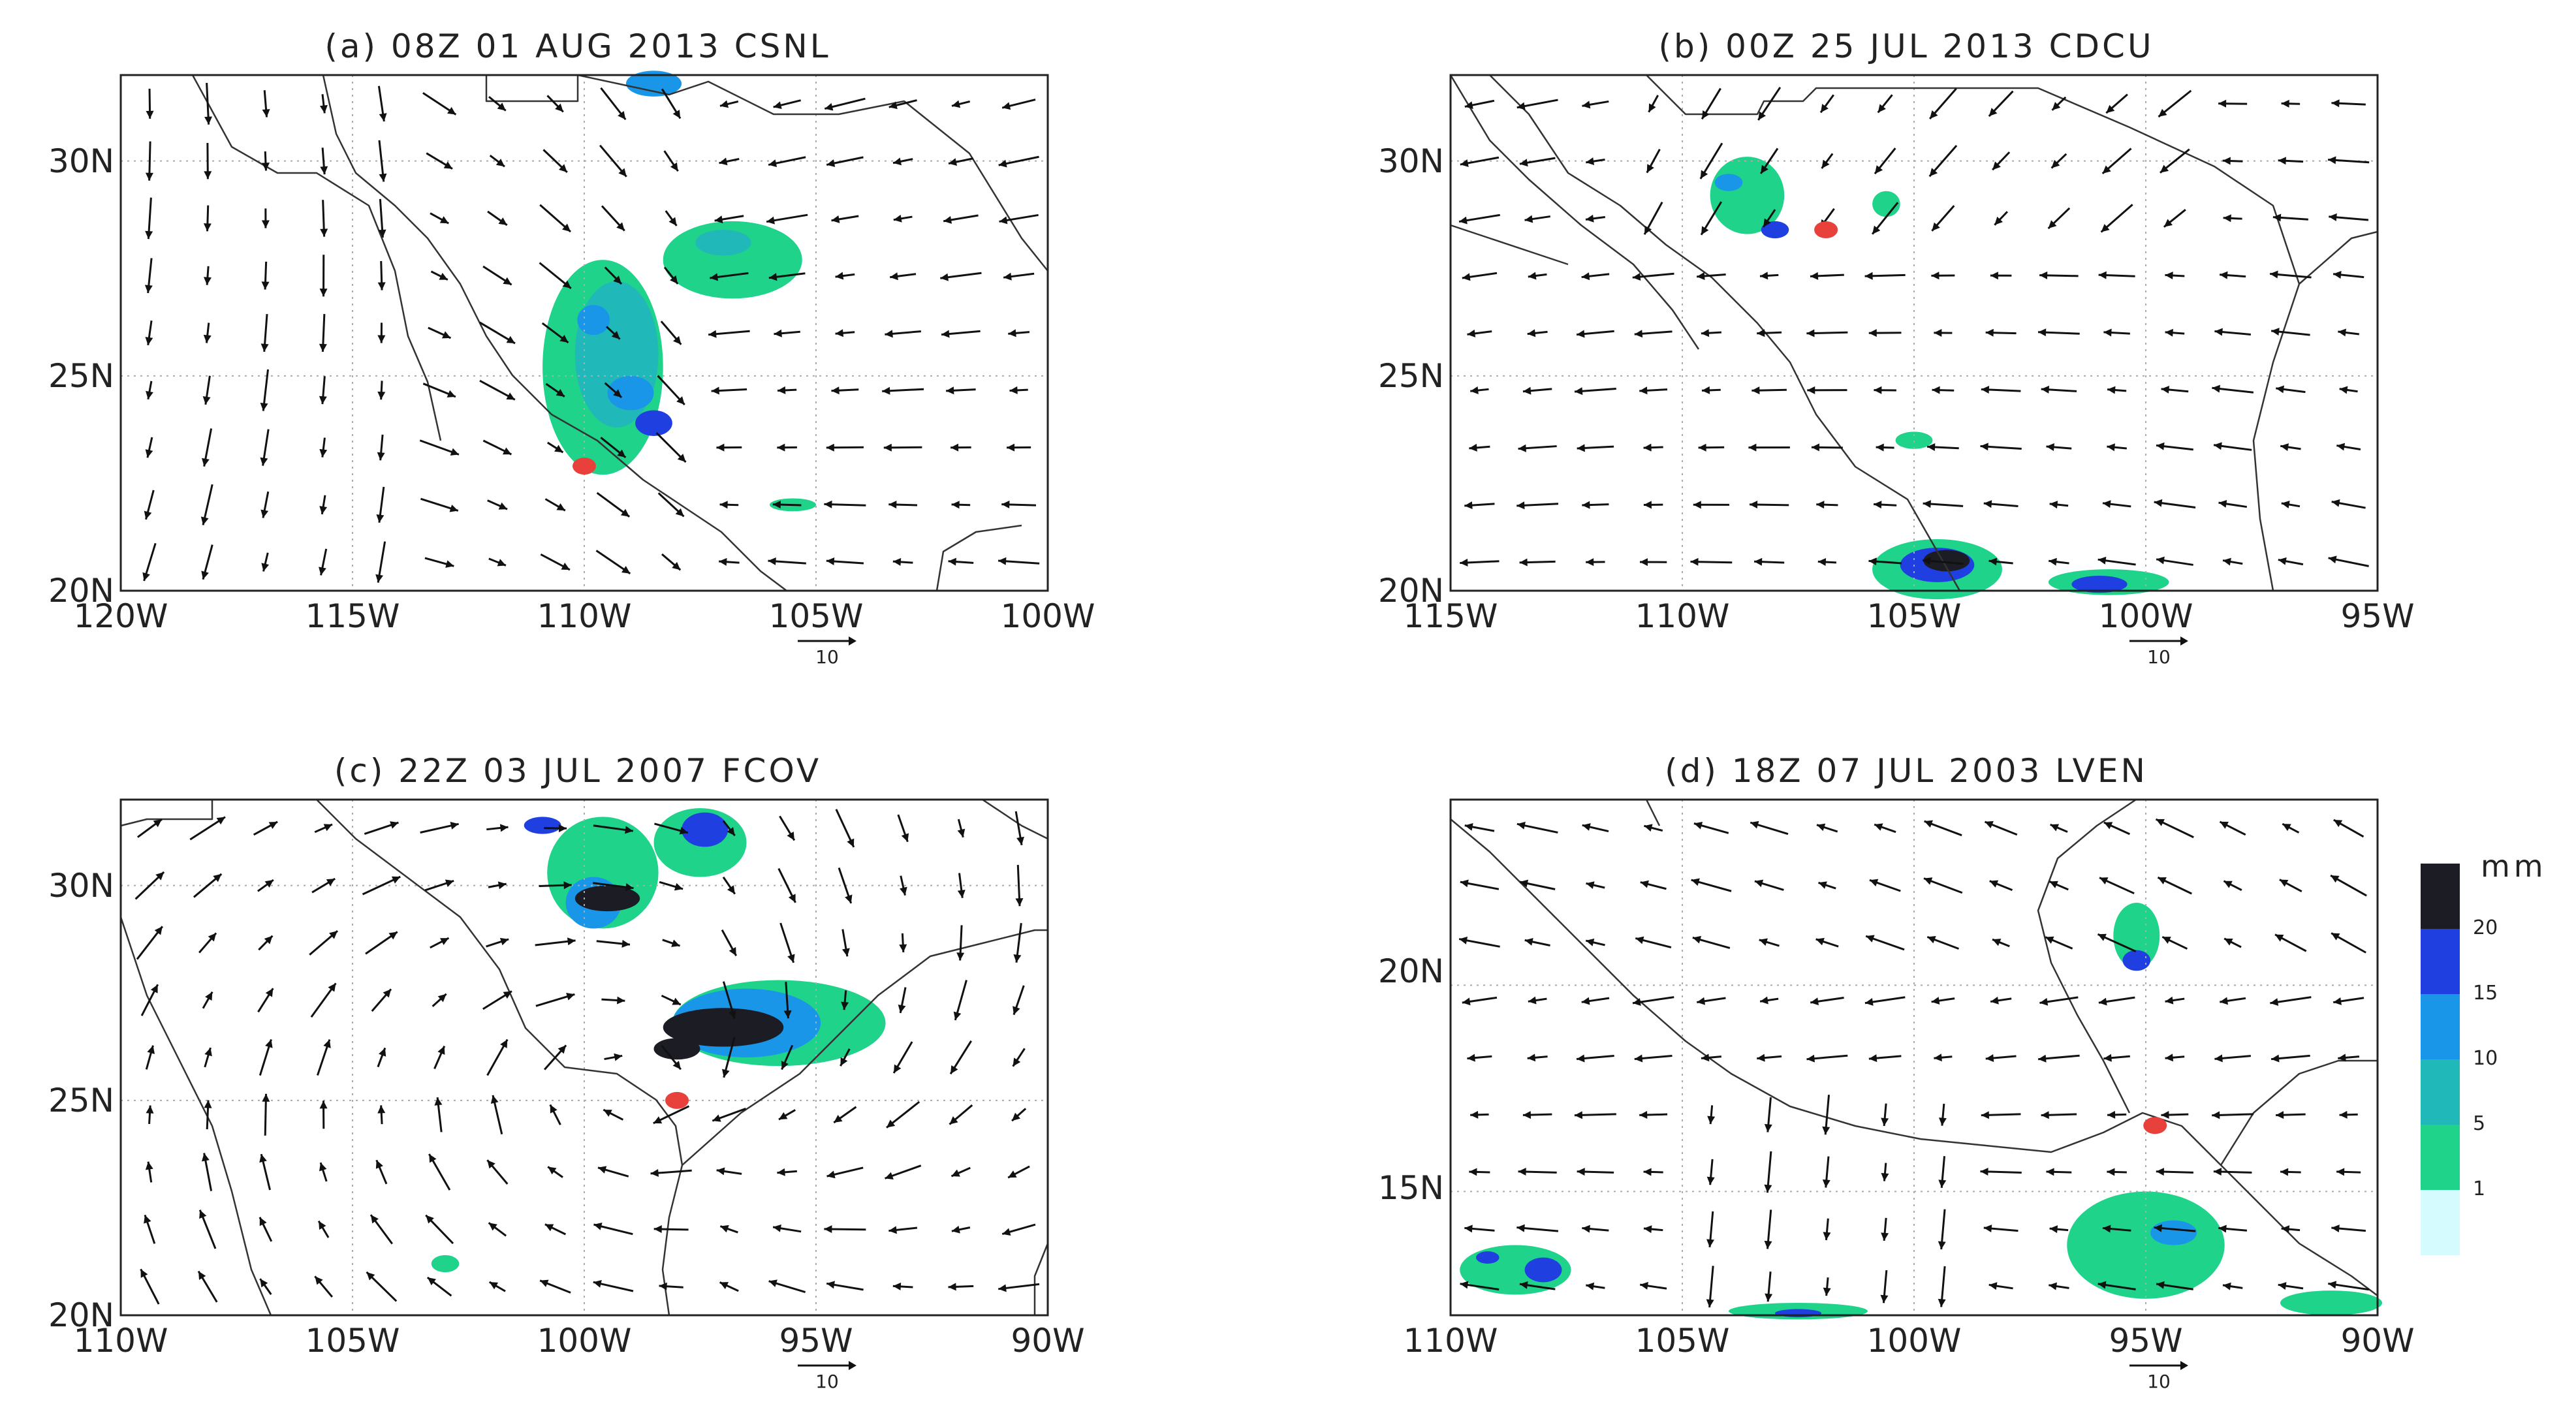 The image size is (2576, 1421). Describe the element at coordinates (1683, 616) in the screenshot. I see `panel-b-xtick-1: 110W` at that location.